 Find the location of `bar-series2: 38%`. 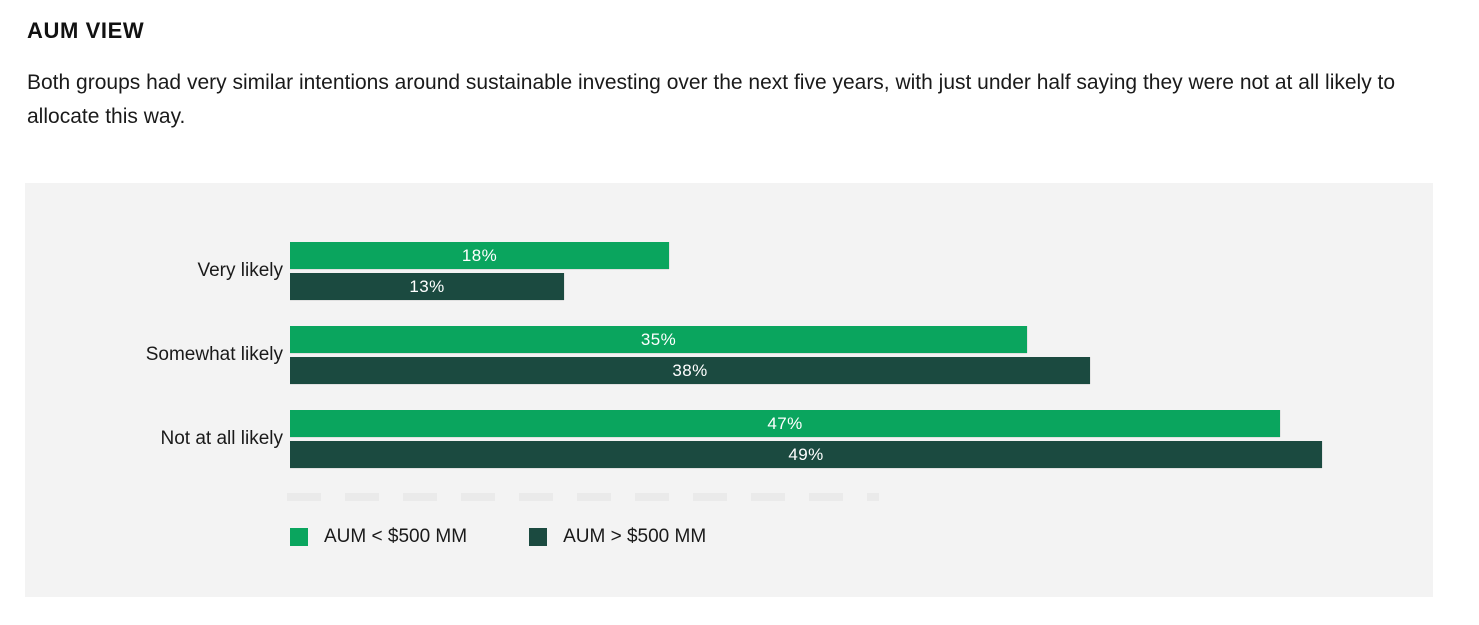

bar-series2: 38% is located at coordinates (690, 370).